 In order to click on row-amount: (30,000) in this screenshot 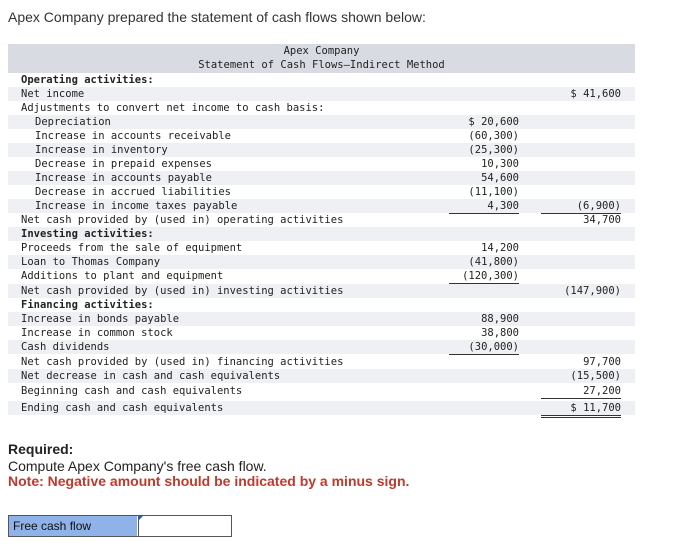, I will do `click(484, 347)`.